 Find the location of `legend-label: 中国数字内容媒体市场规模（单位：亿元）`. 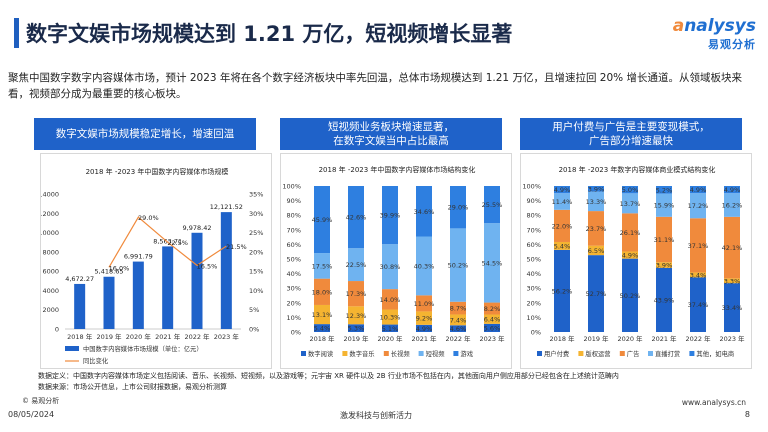

legend-label: 中国数字内容媒体市场规模（单位：亿元） is located at coordinates (143, 348).